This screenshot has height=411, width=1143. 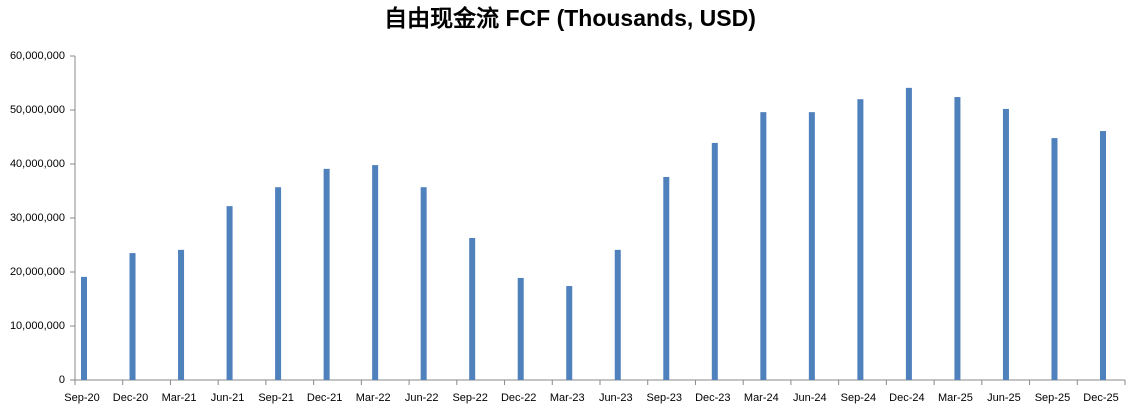 I want to click on x-tick-label: Jun-22, so click(x=422, y=398).